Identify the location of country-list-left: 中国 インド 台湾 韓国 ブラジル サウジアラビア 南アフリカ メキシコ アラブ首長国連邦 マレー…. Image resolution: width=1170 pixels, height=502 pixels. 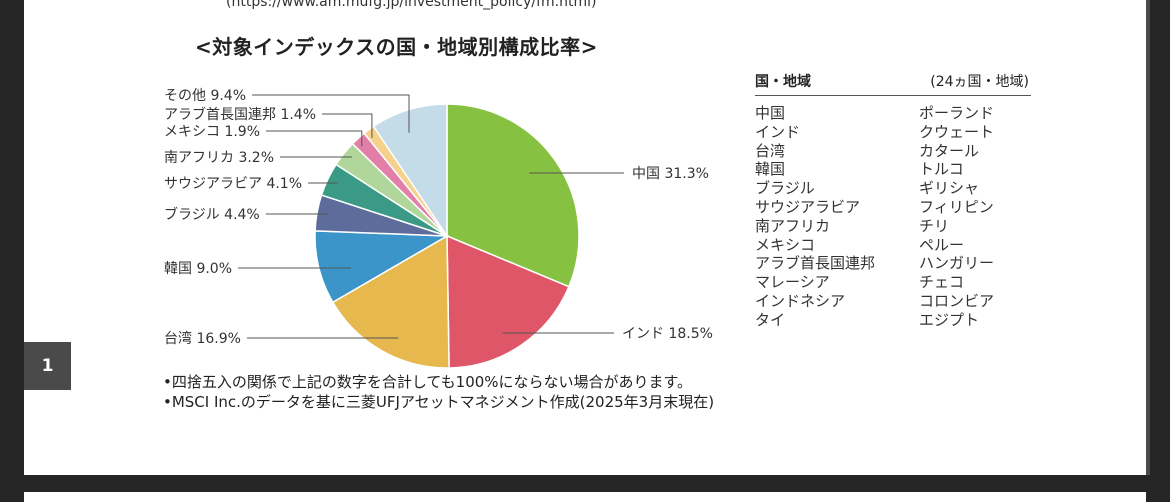
(815, 217).